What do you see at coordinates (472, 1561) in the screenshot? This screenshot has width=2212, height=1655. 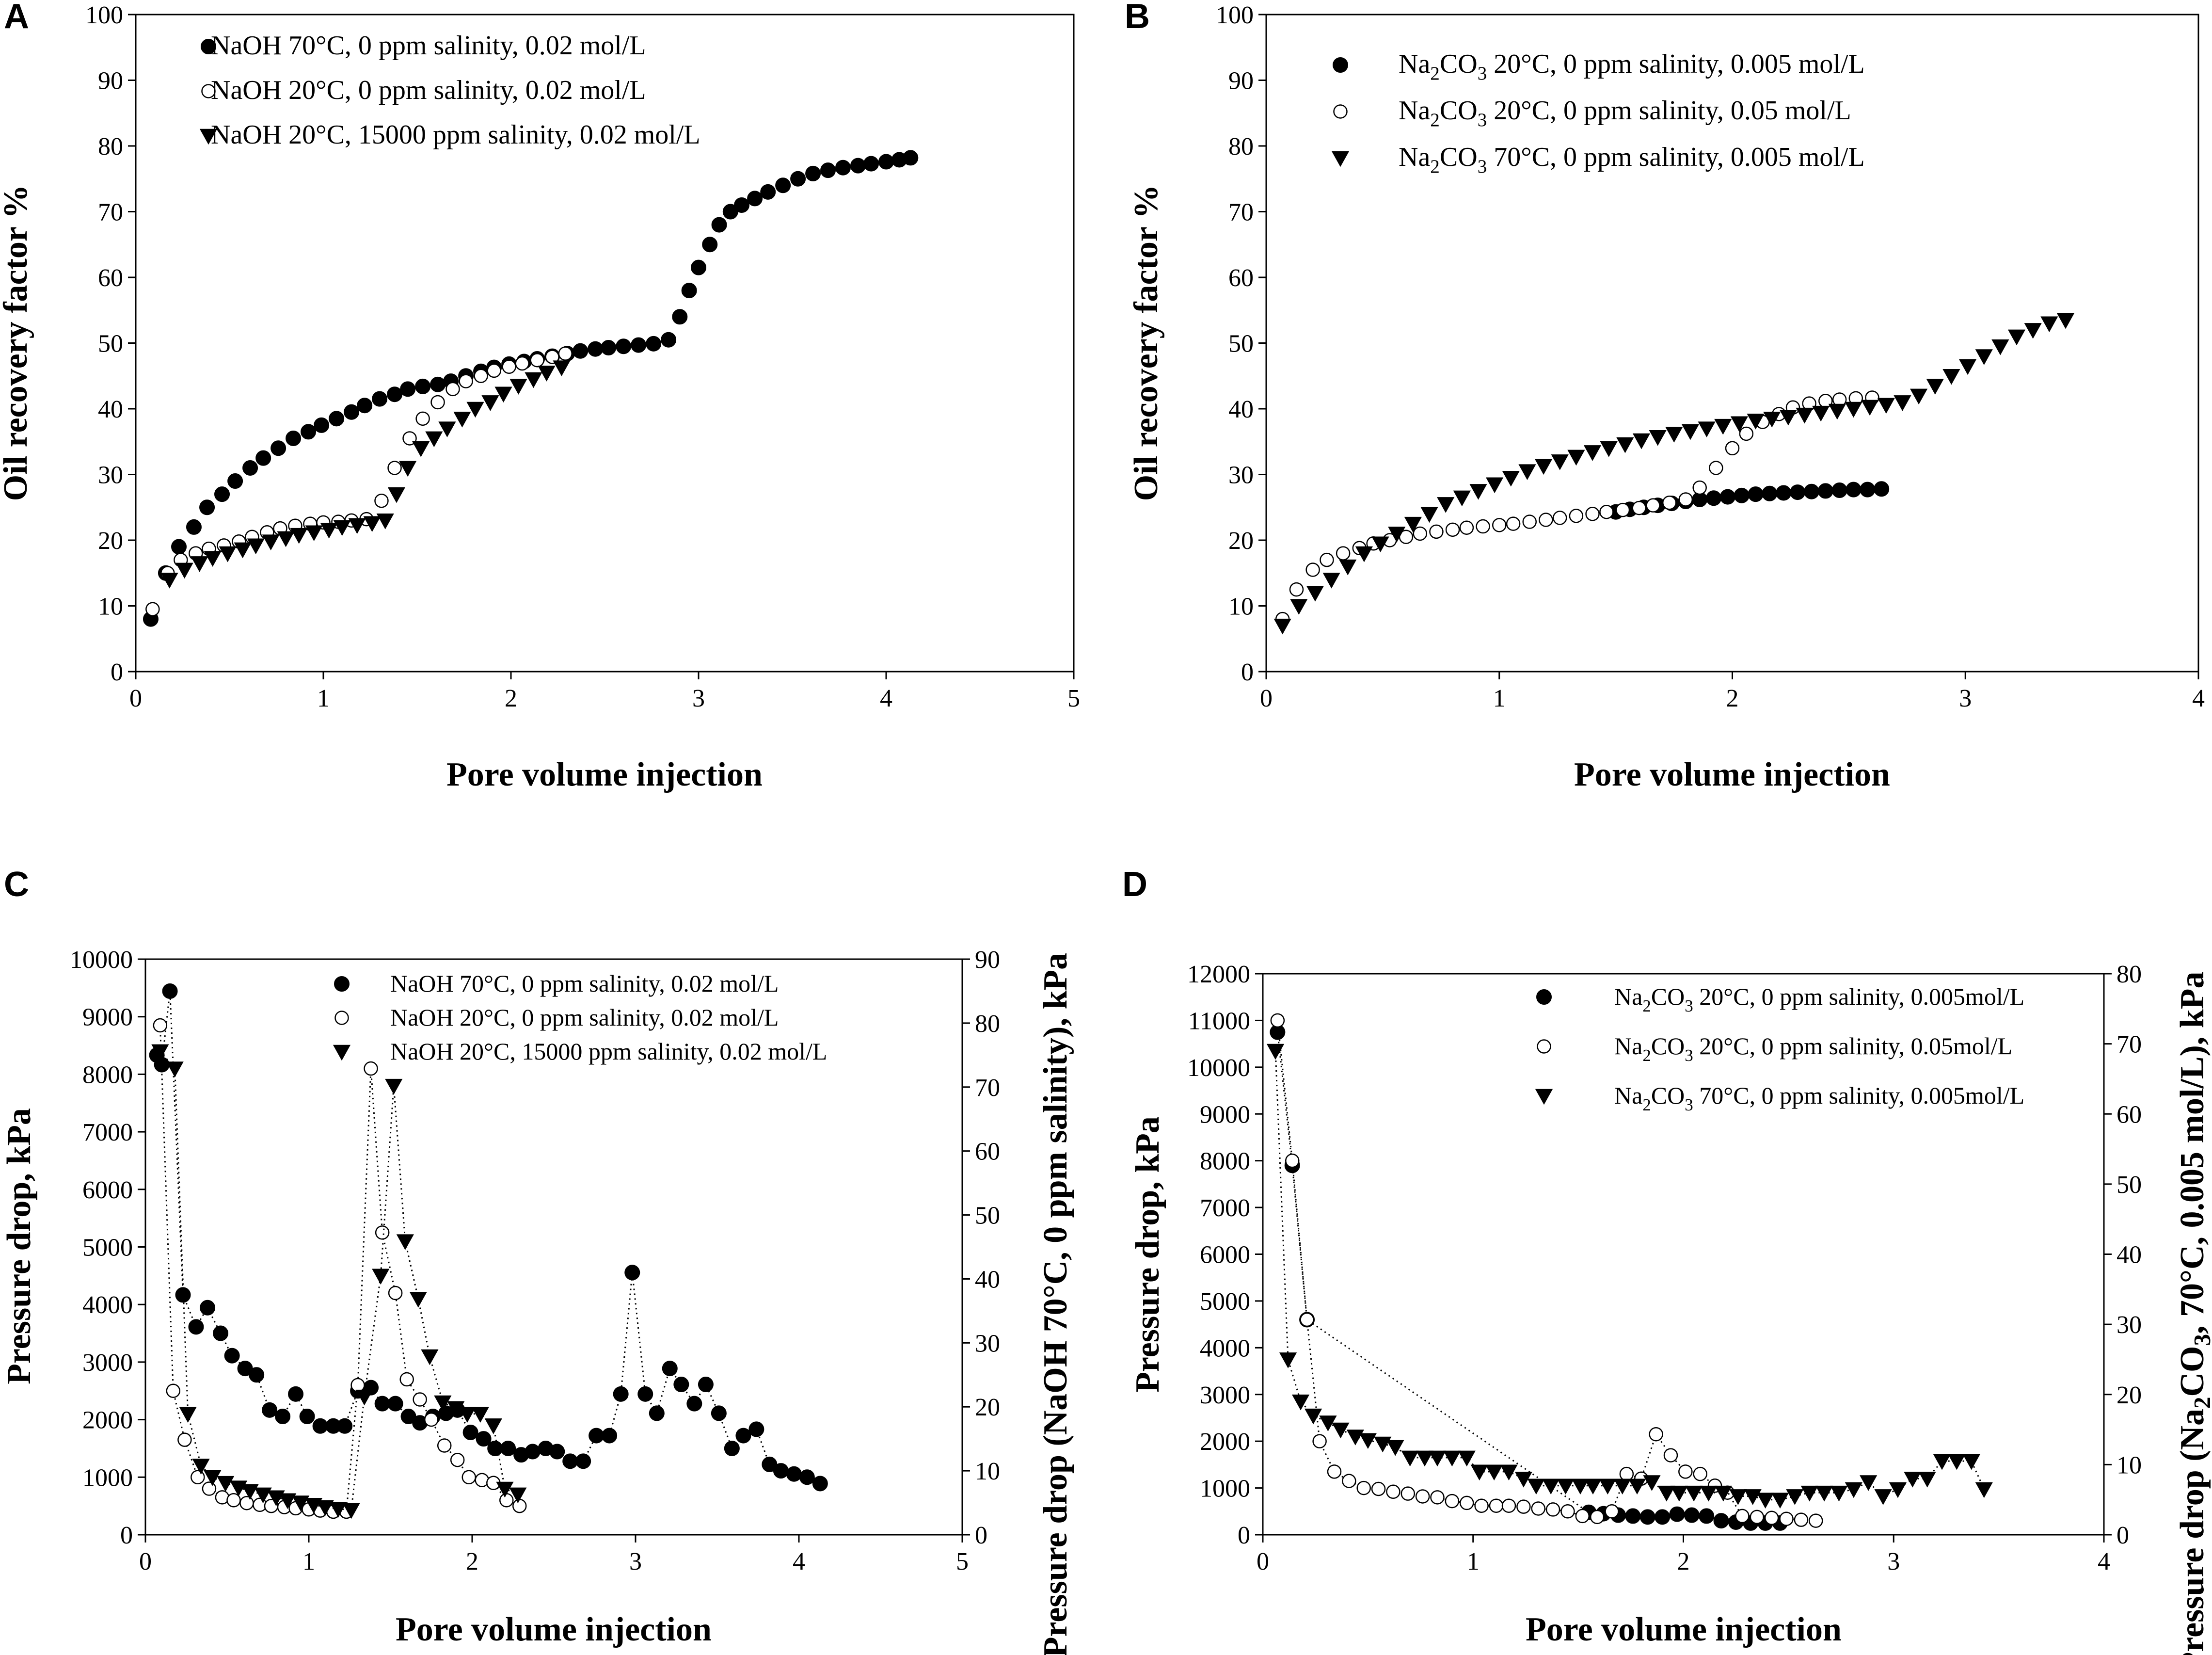 I see `x-tick-label: 2` at bounding box center [472, 1561].